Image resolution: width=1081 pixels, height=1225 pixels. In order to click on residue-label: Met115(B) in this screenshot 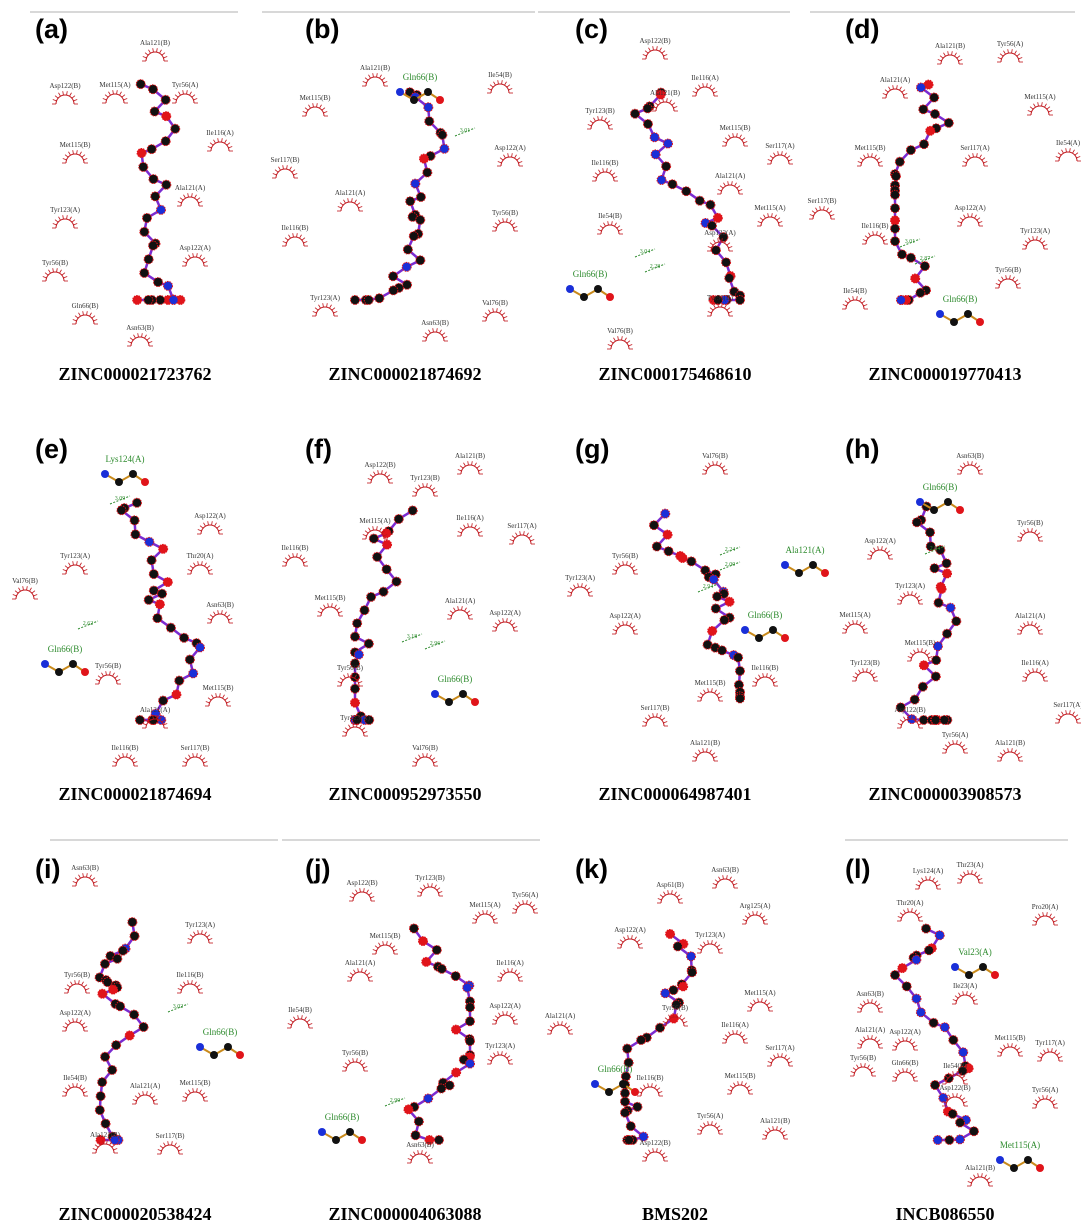, I will do `click(736, 128)`.